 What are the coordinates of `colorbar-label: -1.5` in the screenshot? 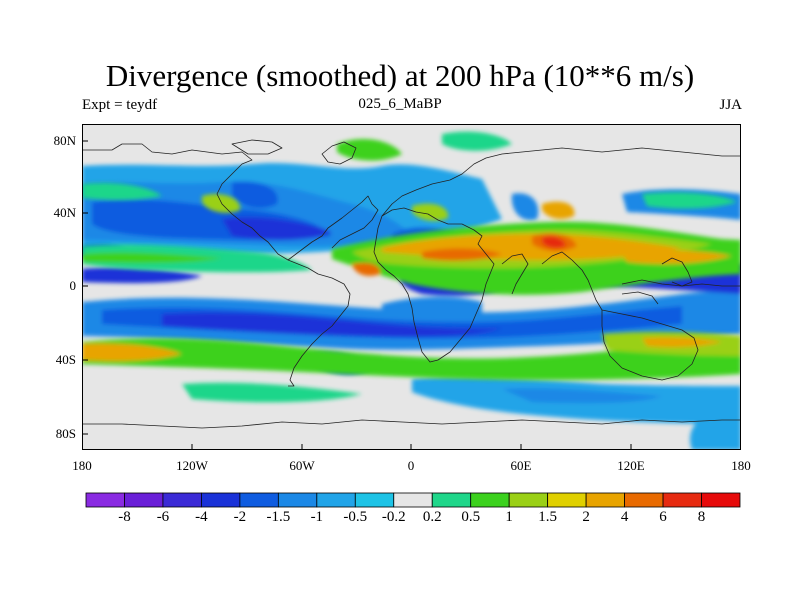 It's located at (278, 517).